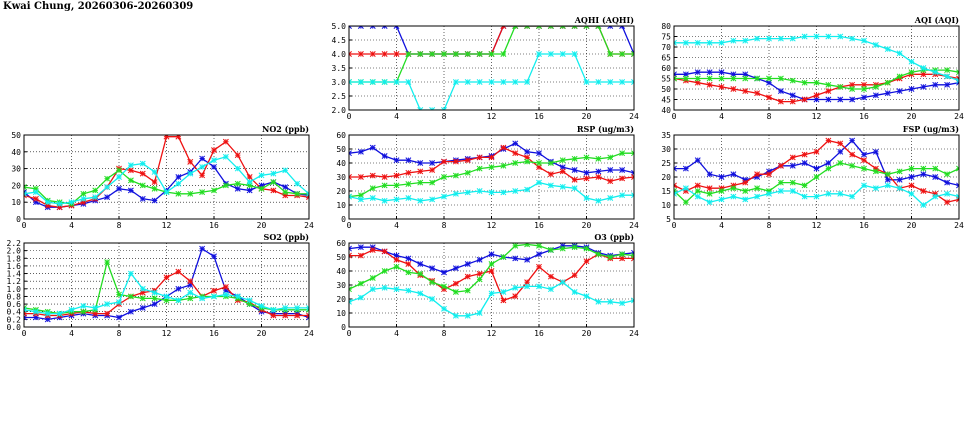 The image size is (975, 447). Describe the element at coordinates (16, 169) in the screenshot. I see `y-tick-label: 30` at that location.